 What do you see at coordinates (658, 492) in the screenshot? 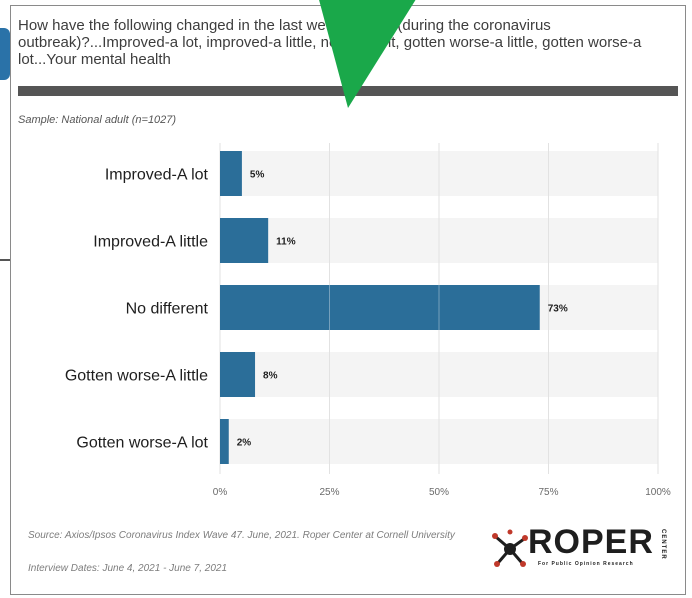
I see `x-tick-label: 100%` at bounding box center [658, 492].